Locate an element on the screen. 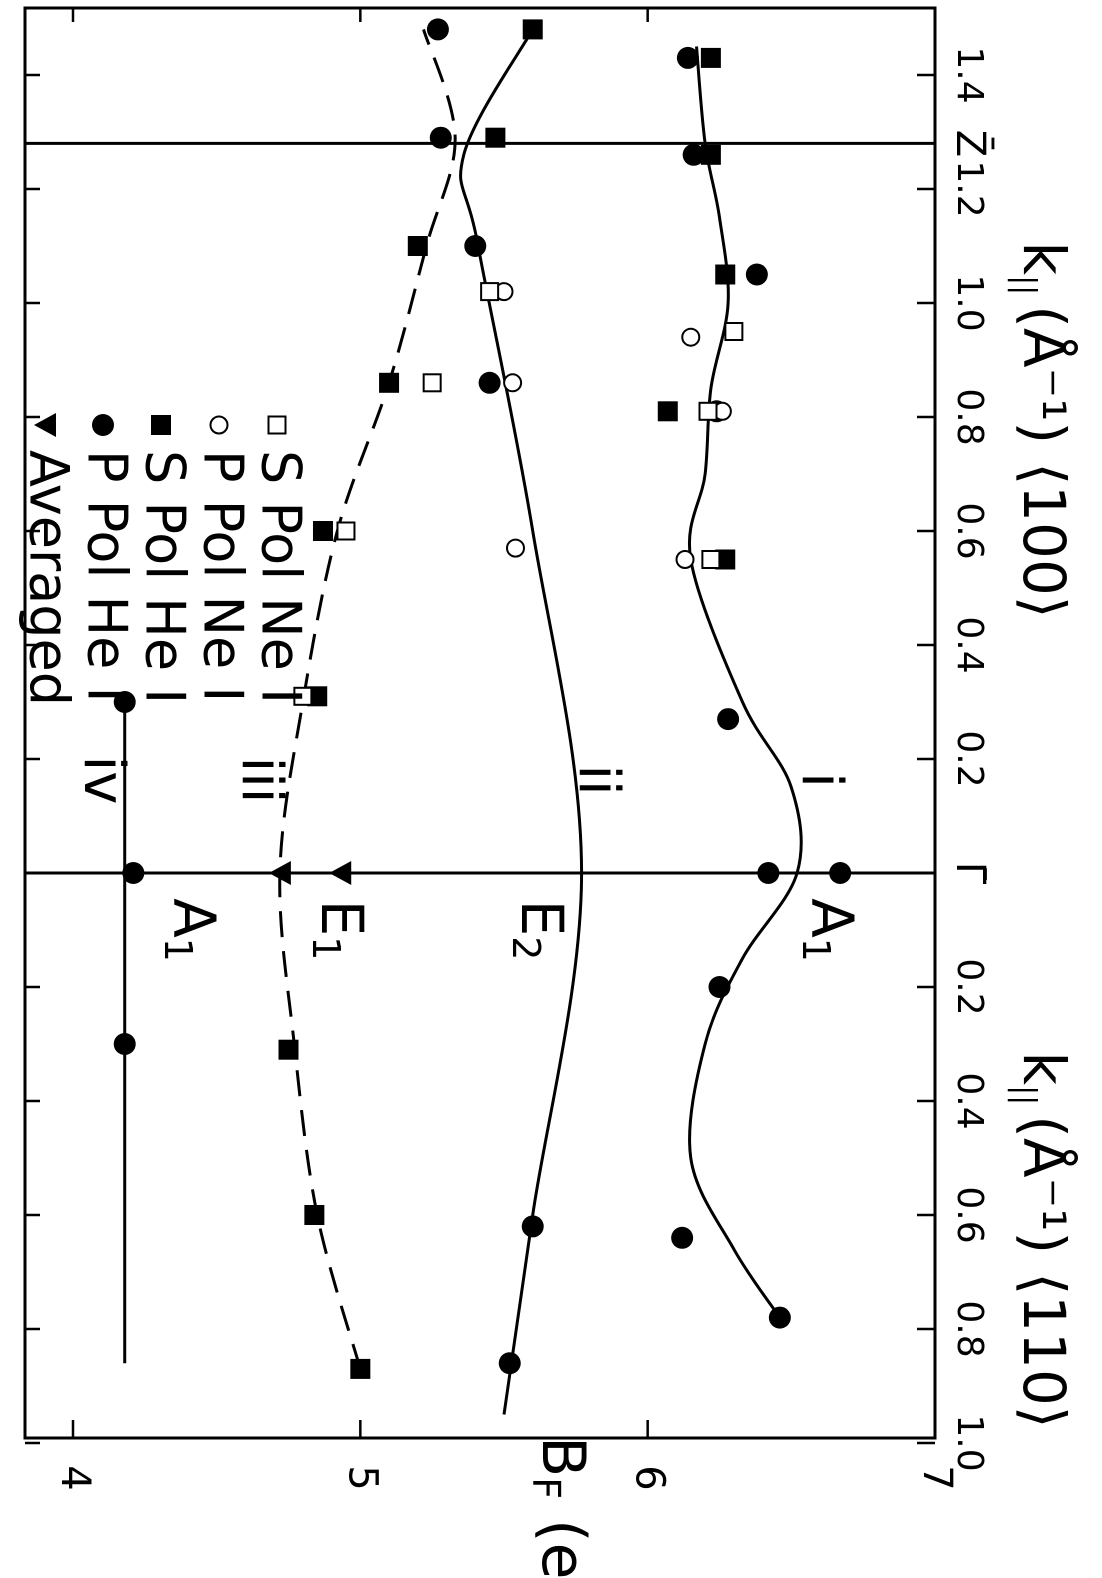  band-label: iv is located at coordinates (103, 780).